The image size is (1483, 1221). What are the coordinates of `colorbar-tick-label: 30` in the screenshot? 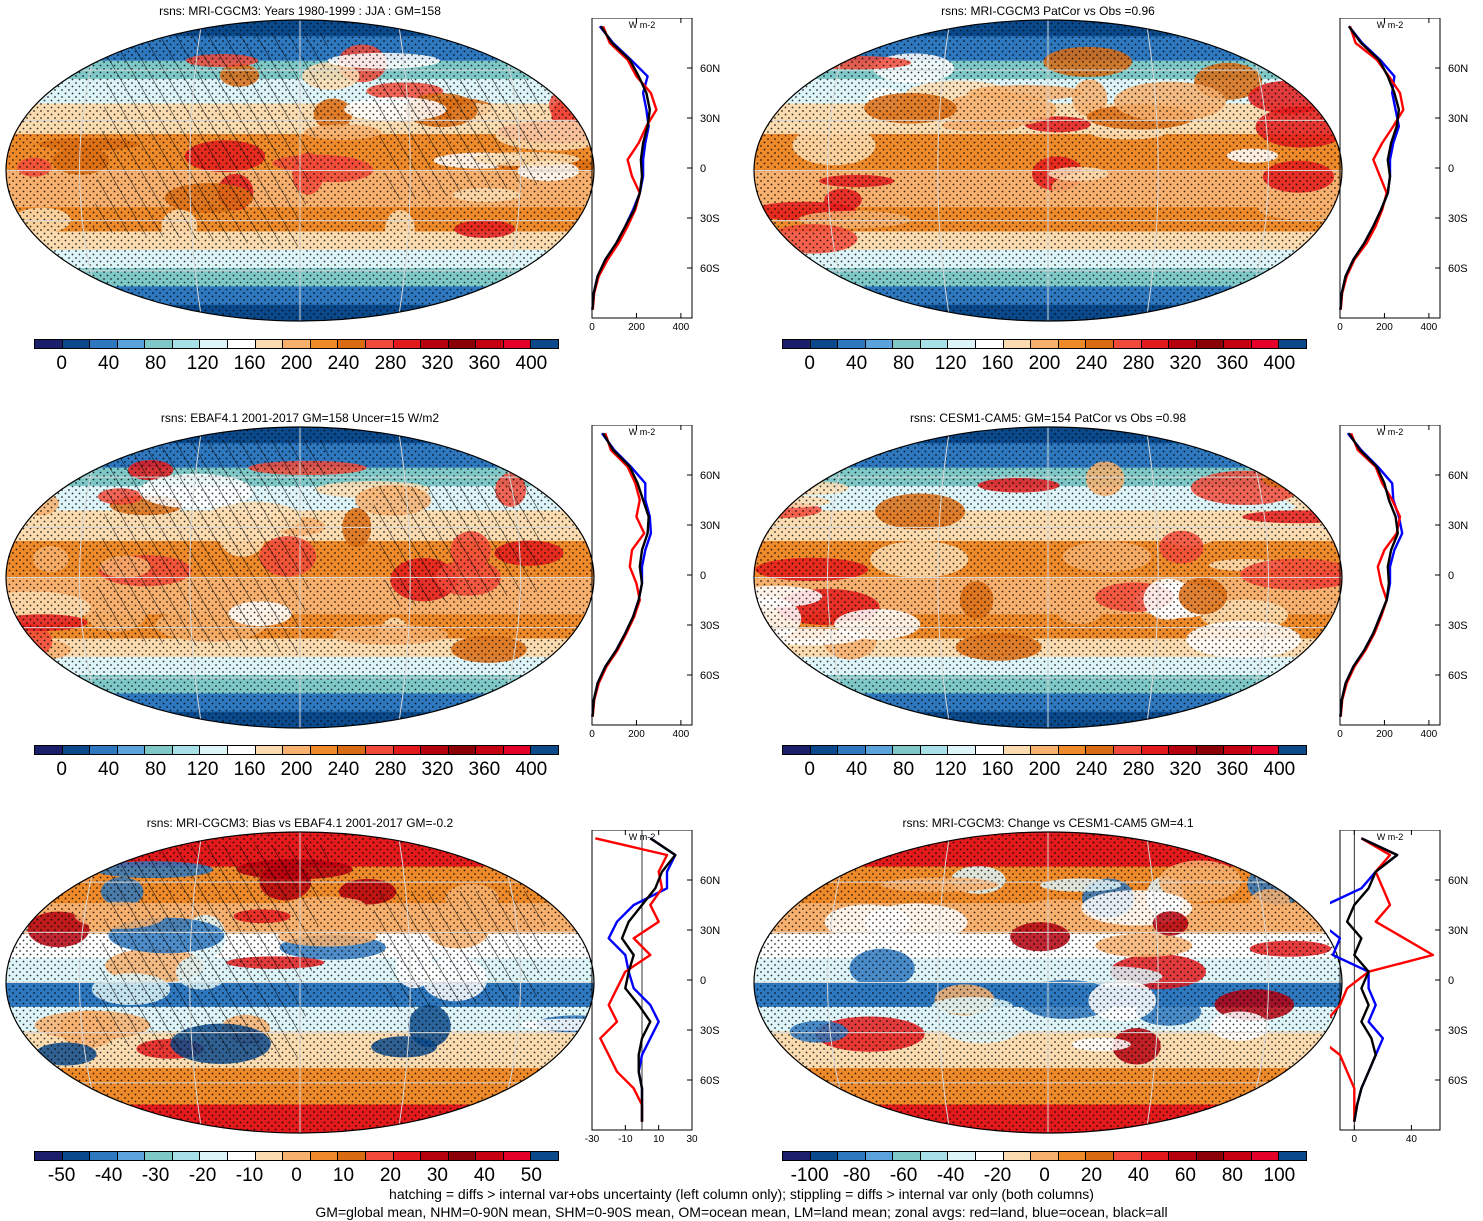 It's located at (437, 1175).